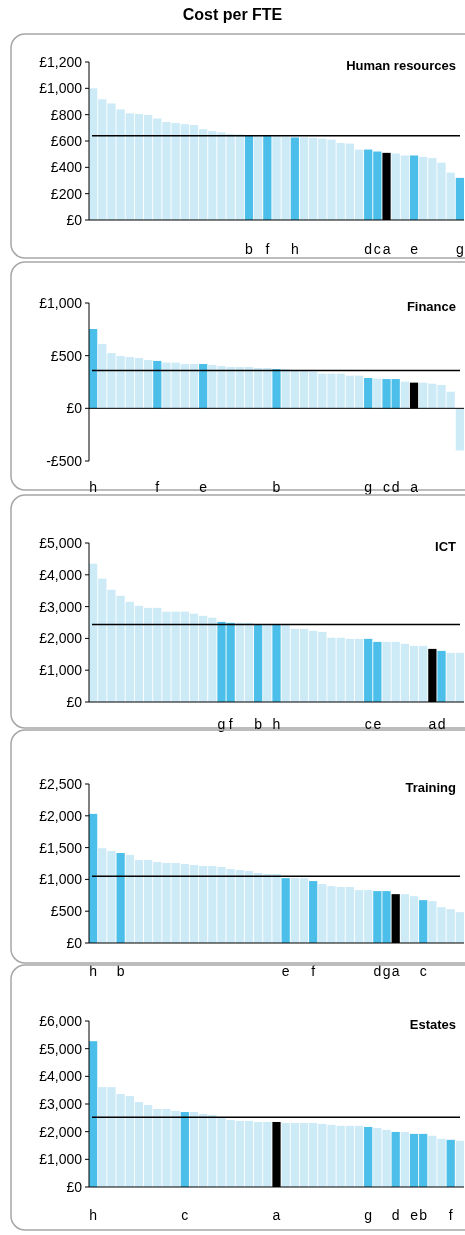  What do you see at coordinates (432, 1024) in the screenshot?
I see `chart-subtitle: Estates` at bounding box center [432, 1024].